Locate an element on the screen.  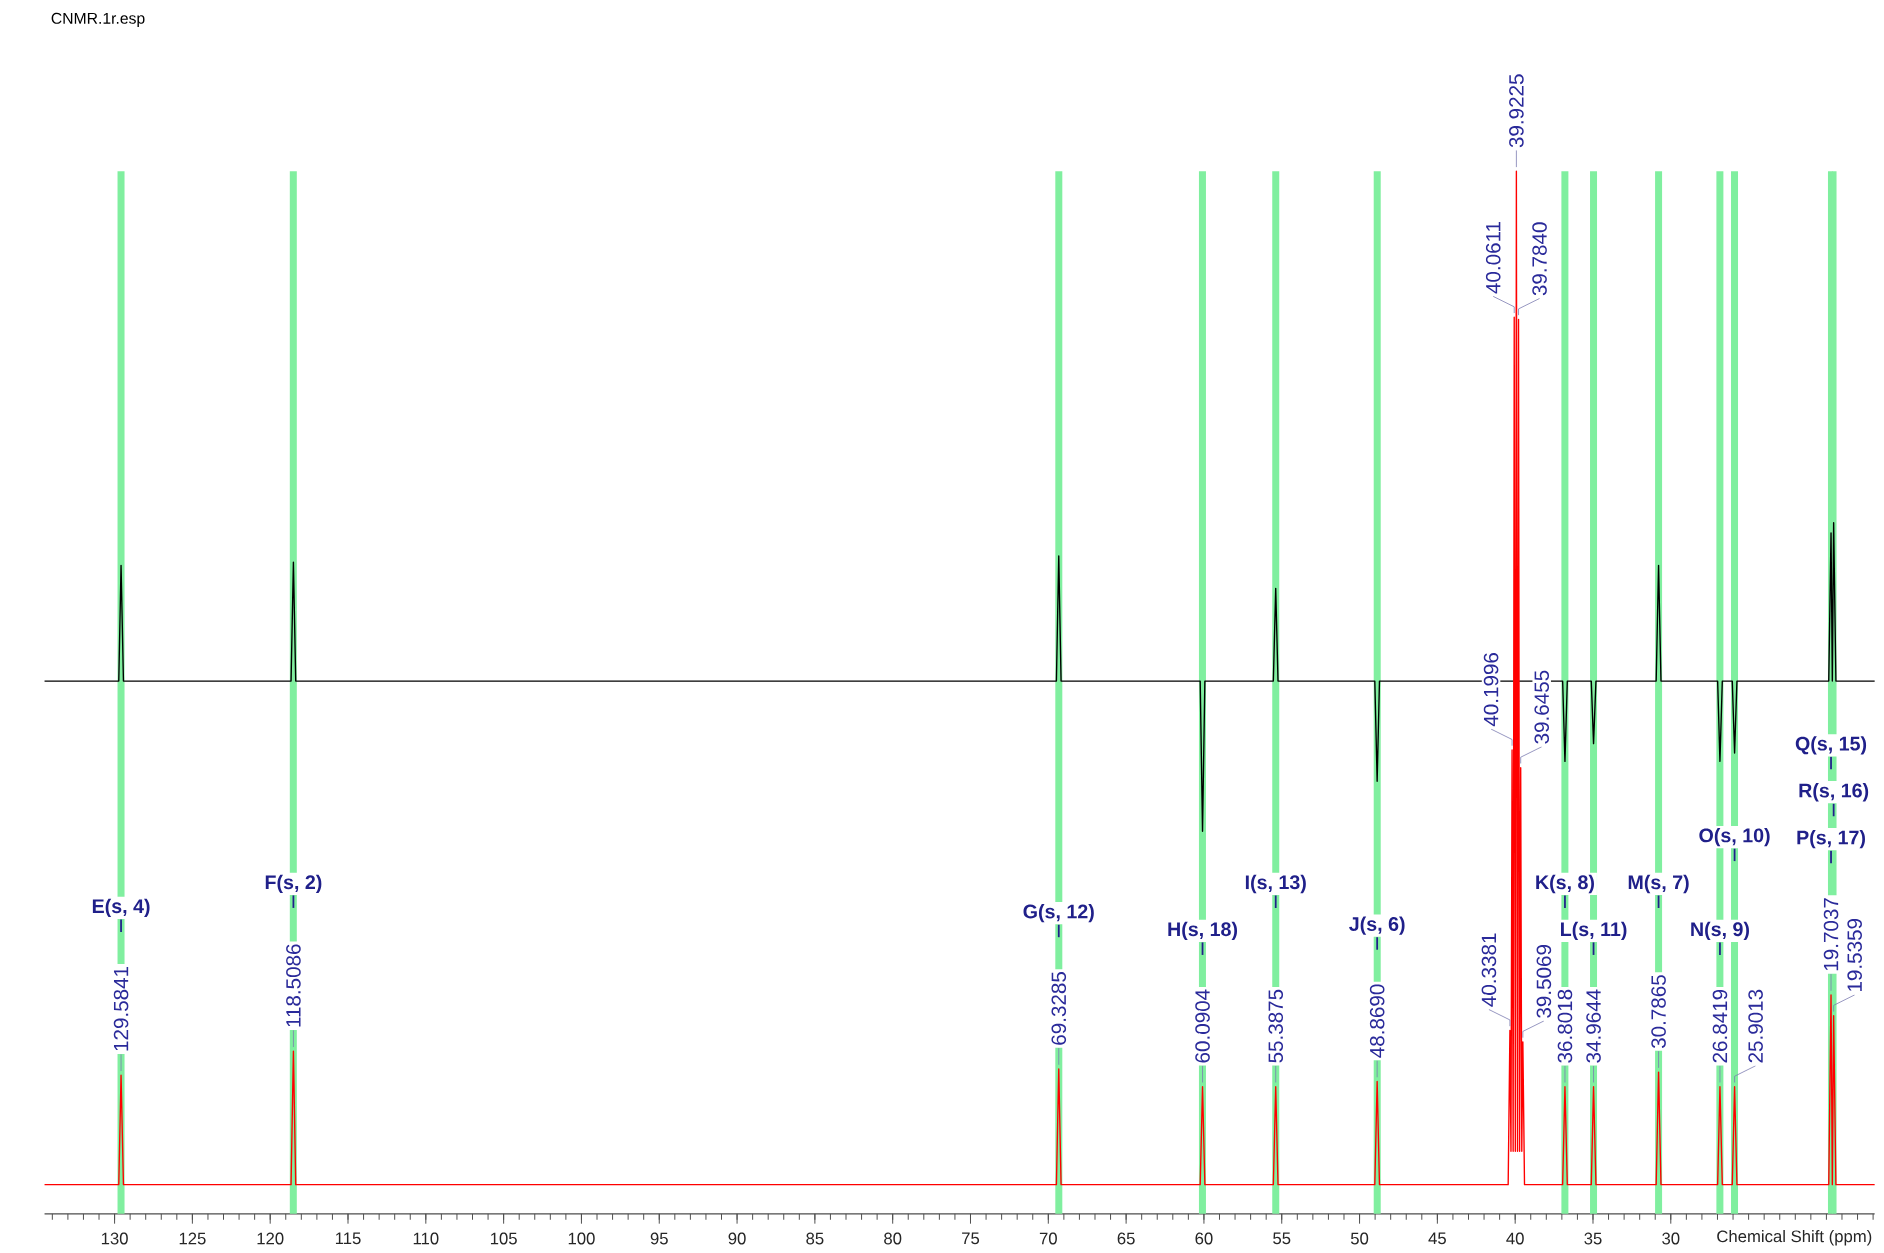
annotation: F(s, 2) is located at coordinates (293, 884).